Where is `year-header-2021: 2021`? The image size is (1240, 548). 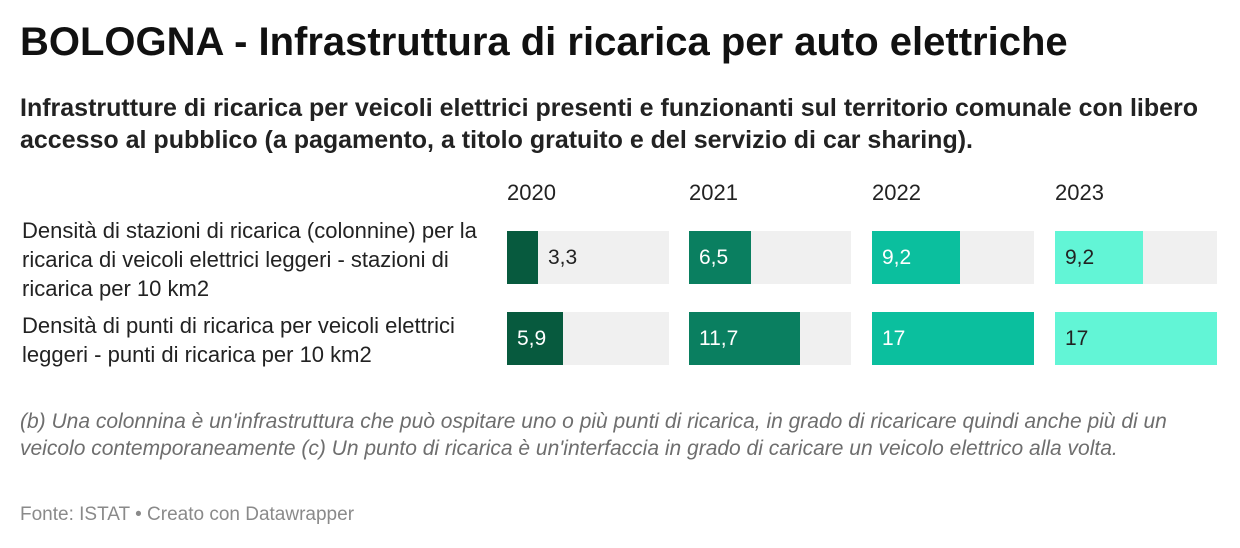
year-header-2021: 2021 is located at coordinates (713, 192).